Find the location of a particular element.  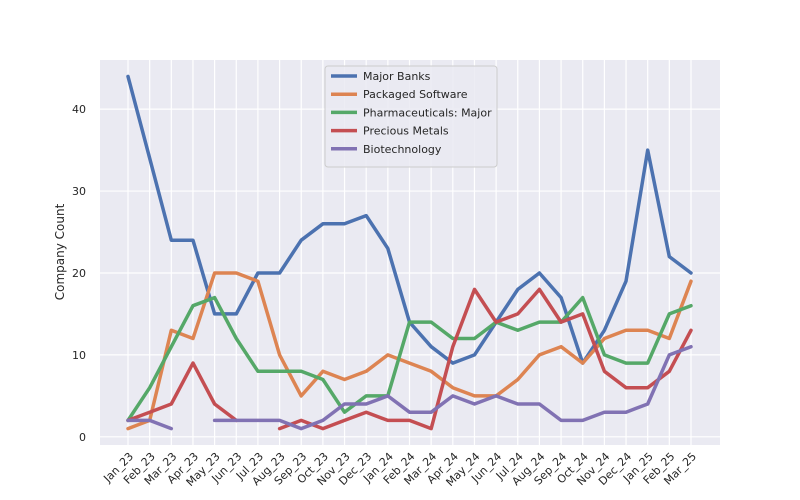

legend-label: Pharmaceuticals: Major is located at coordinates (427, 112).